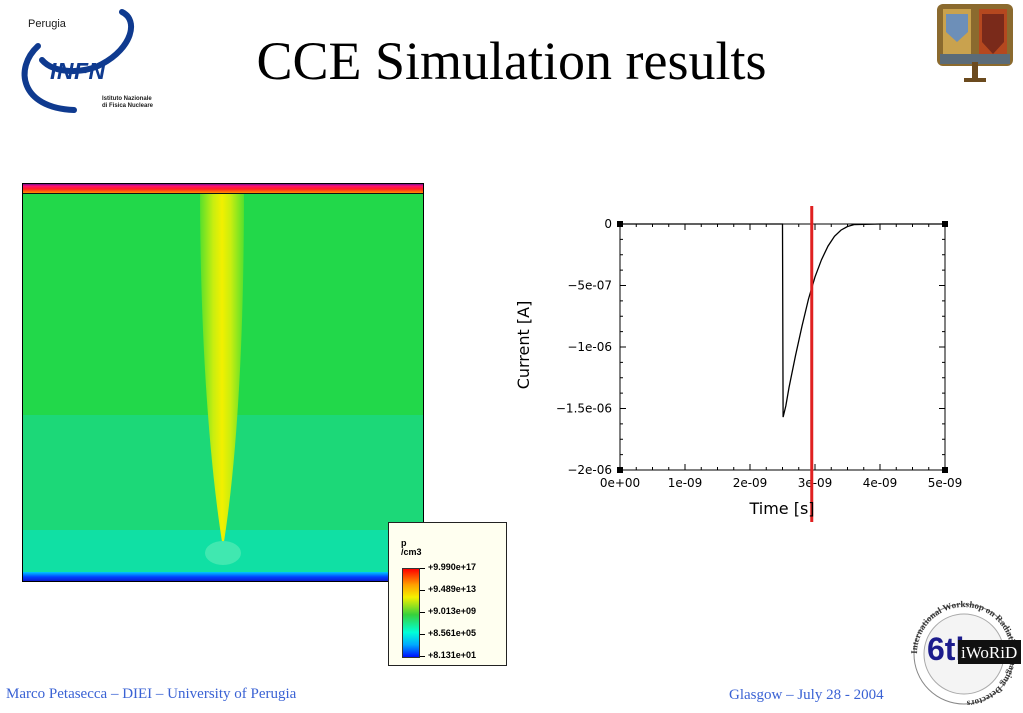 This screenshot has width=1023, height=713. Describe the element at coordinates (78, 71) in the screenshot. I see `infn-logo-text: INFN` at that location.